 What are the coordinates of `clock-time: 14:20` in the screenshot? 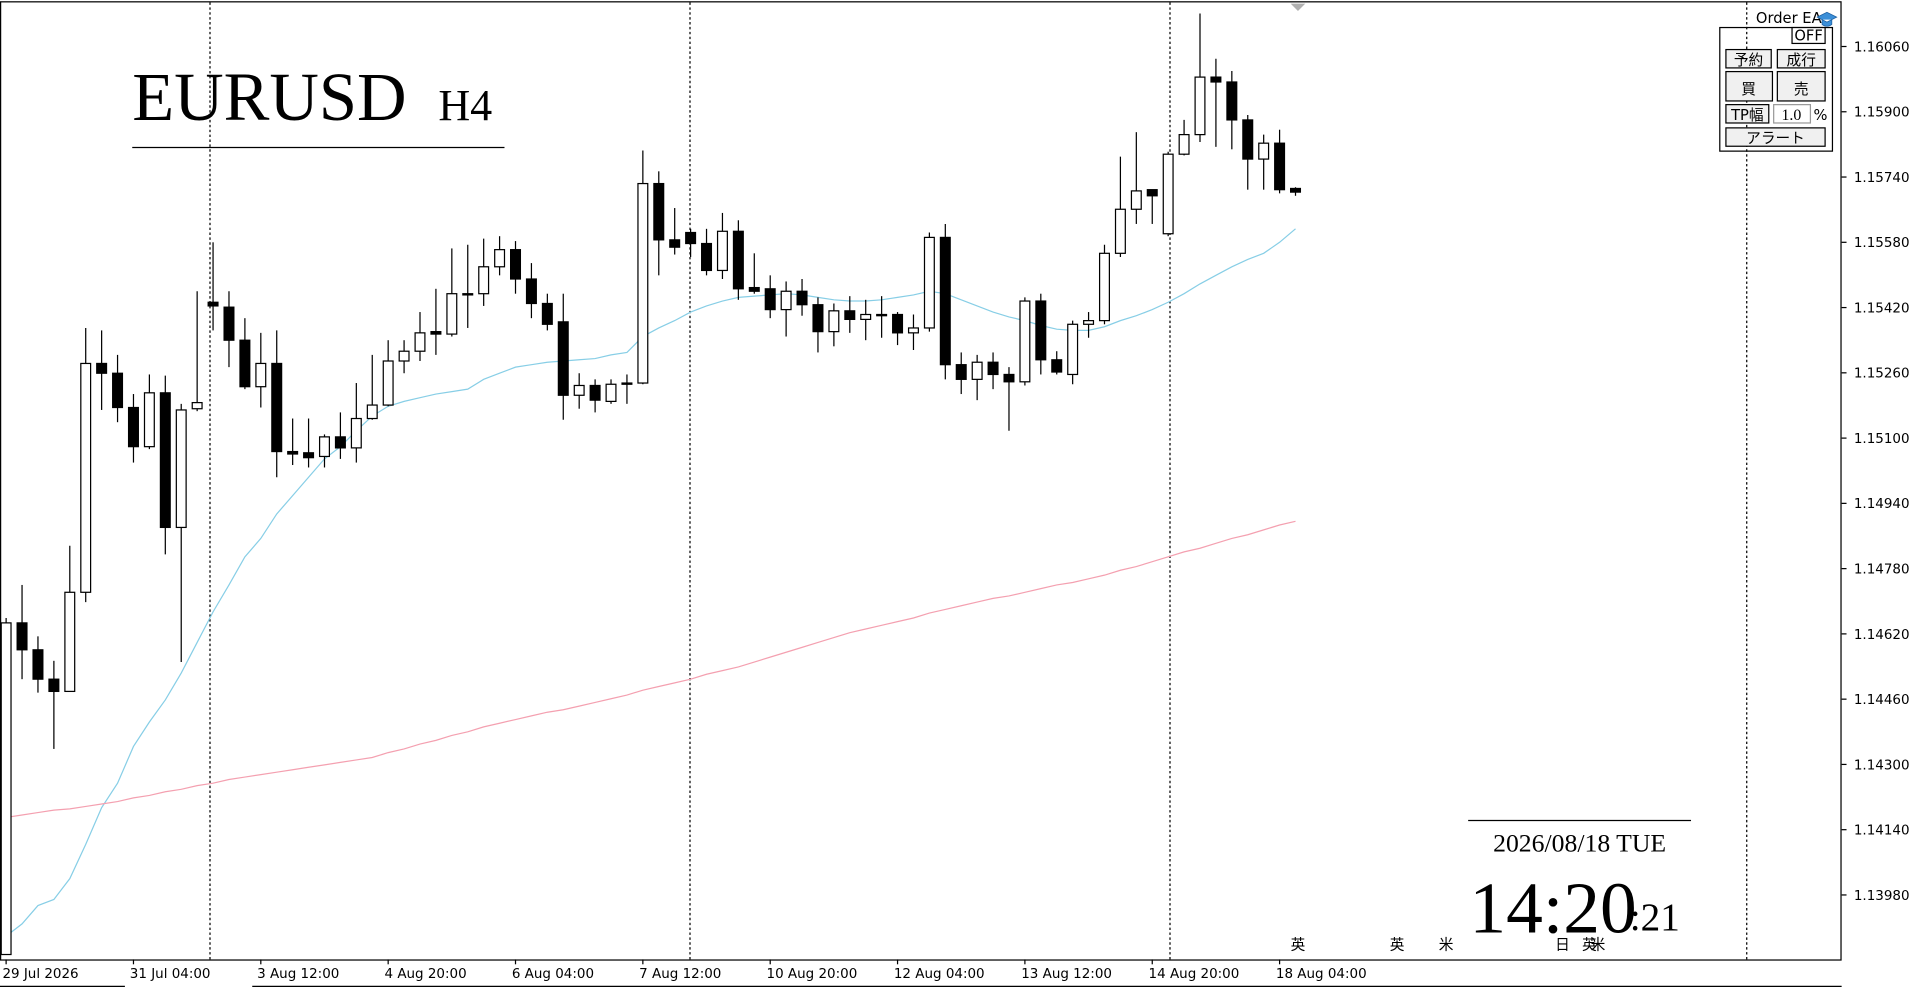 It's located at (1552, 908).